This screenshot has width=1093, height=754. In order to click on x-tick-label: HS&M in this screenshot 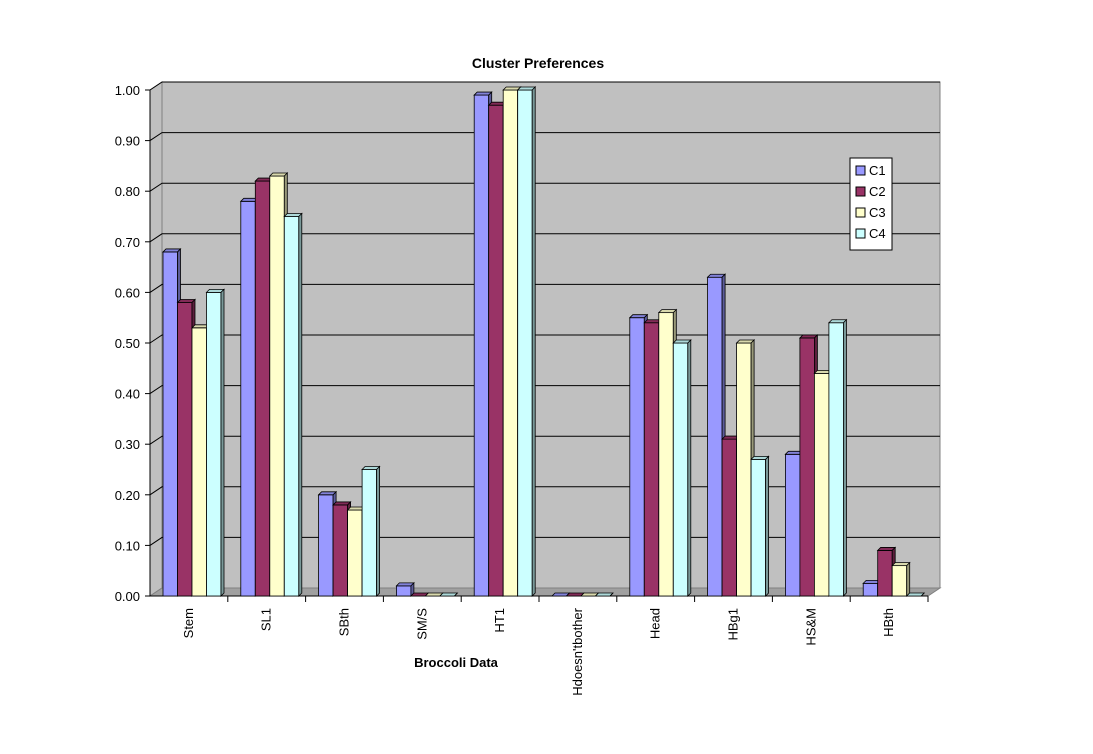, I will do `click(810, 627)`.